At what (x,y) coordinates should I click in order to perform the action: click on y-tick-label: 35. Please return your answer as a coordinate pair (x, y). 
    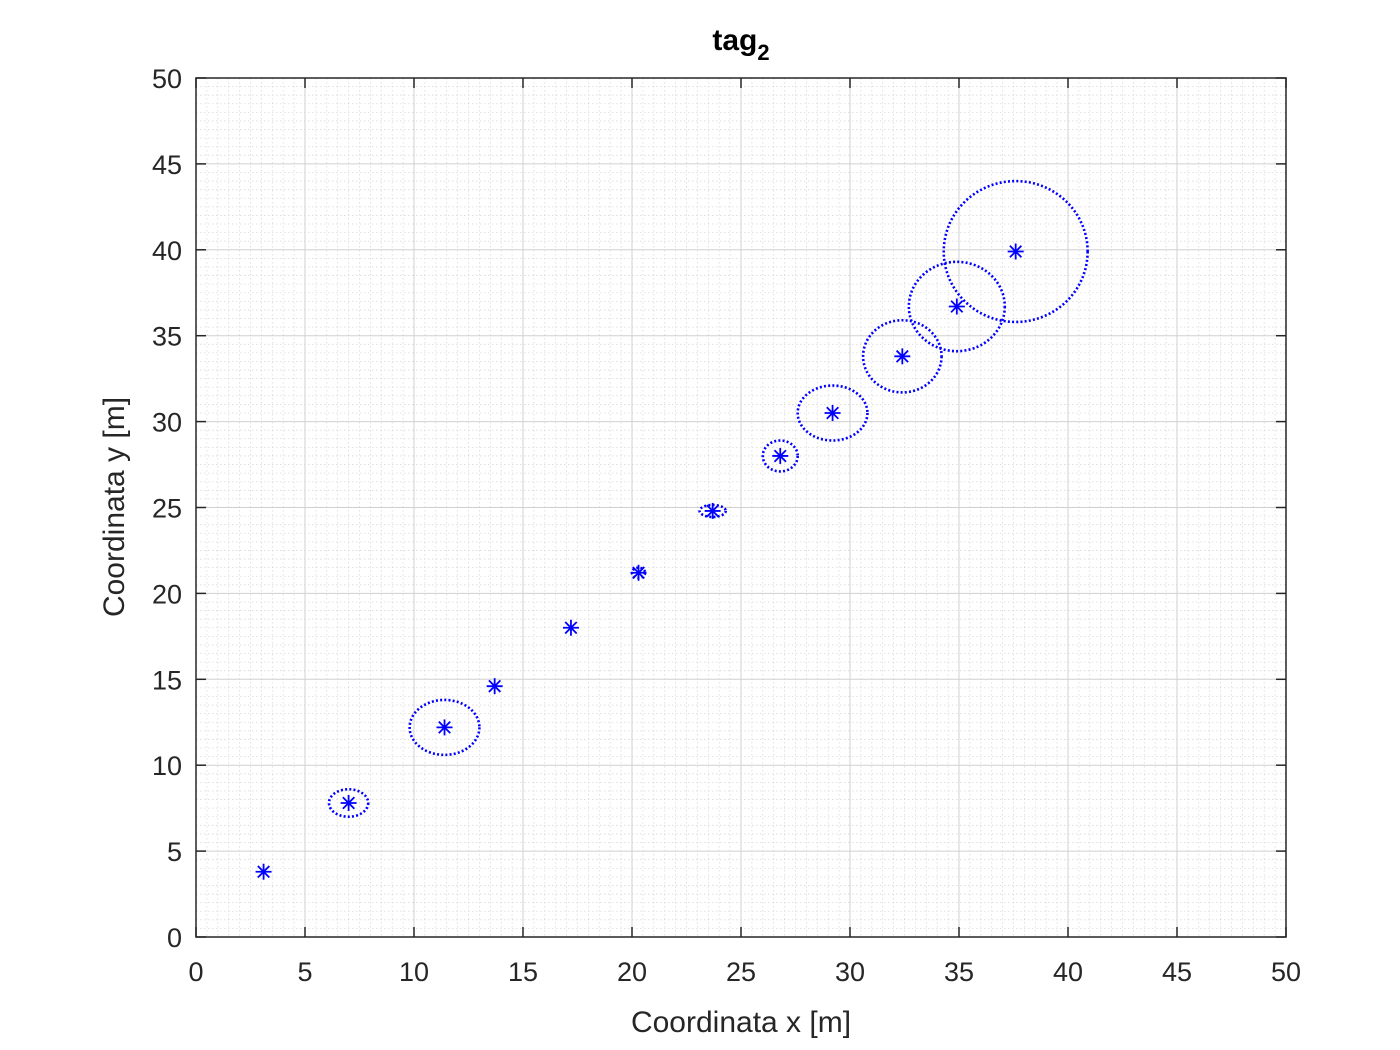
    Looking at the image, I should click on (167, 337).